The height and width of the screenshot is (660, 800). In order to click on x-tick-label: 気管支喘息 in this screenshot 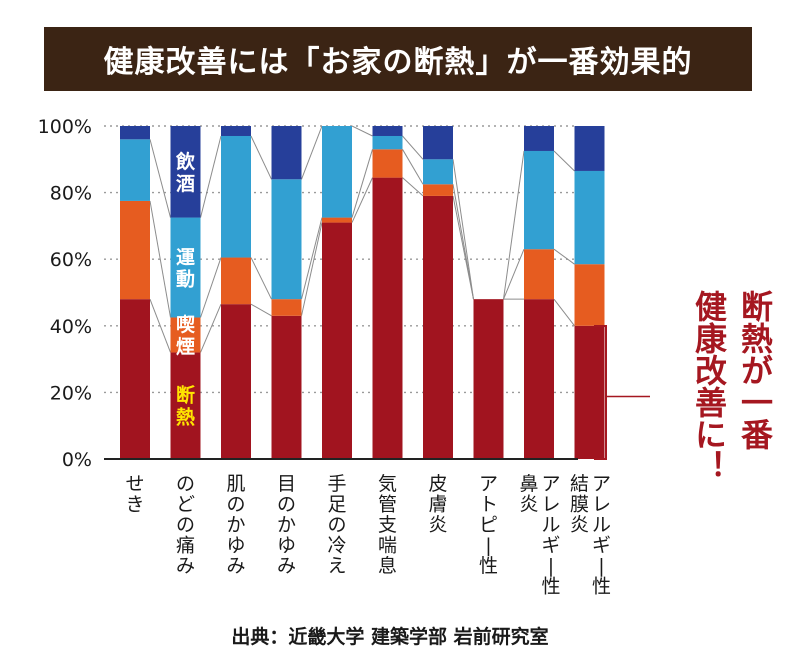, I will do `click(387, 525)`.